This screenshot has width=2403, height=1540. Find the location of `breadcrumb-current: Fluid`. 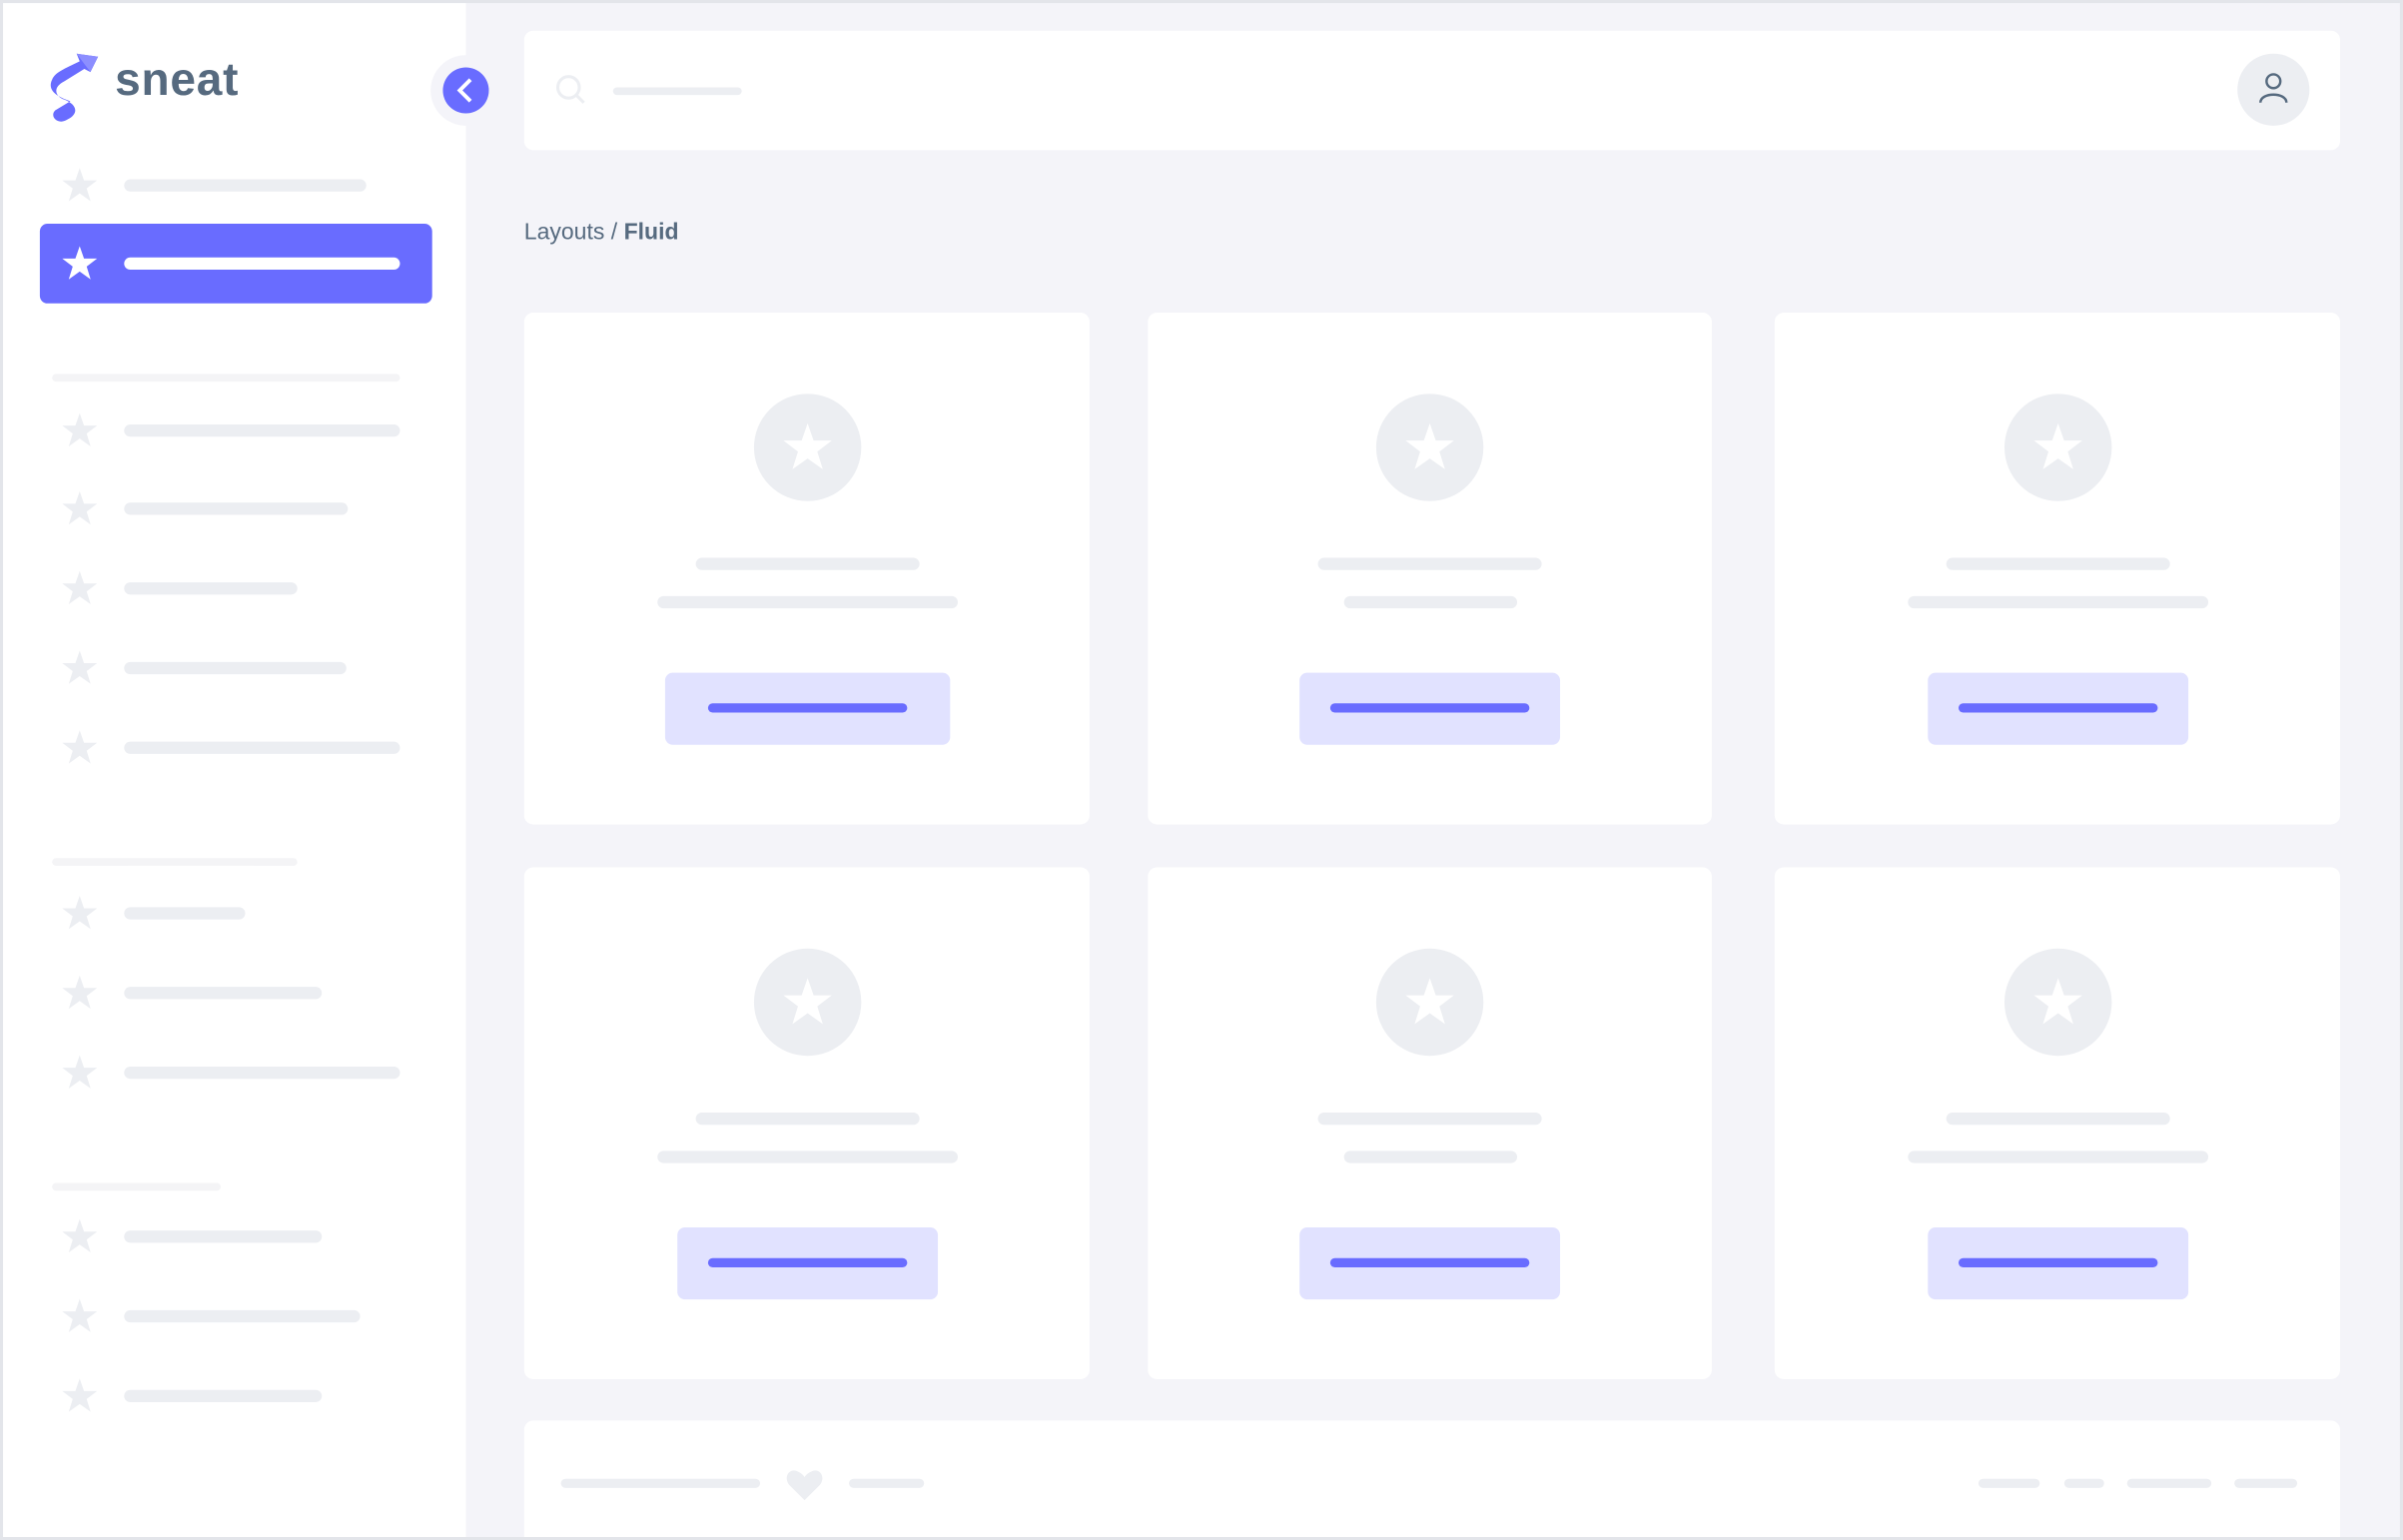

breadcrumb-current: Fluid is located at coordinates (651, 233).